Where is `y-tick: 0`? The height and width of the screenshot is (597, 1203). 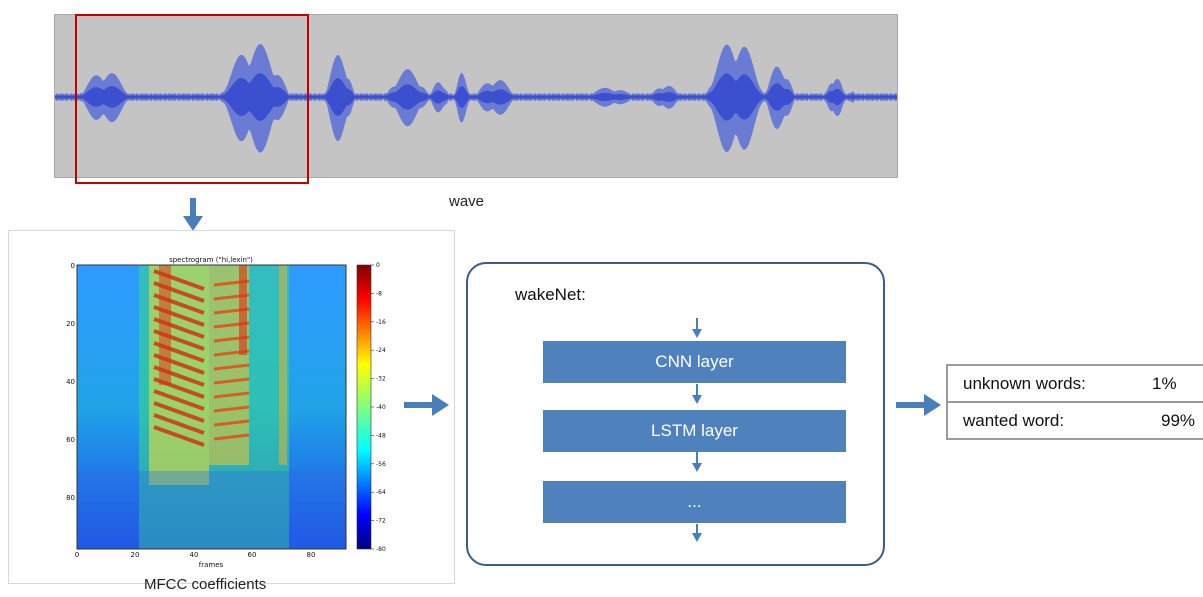 y-tick: 0 is located at coordinates (73, 266).